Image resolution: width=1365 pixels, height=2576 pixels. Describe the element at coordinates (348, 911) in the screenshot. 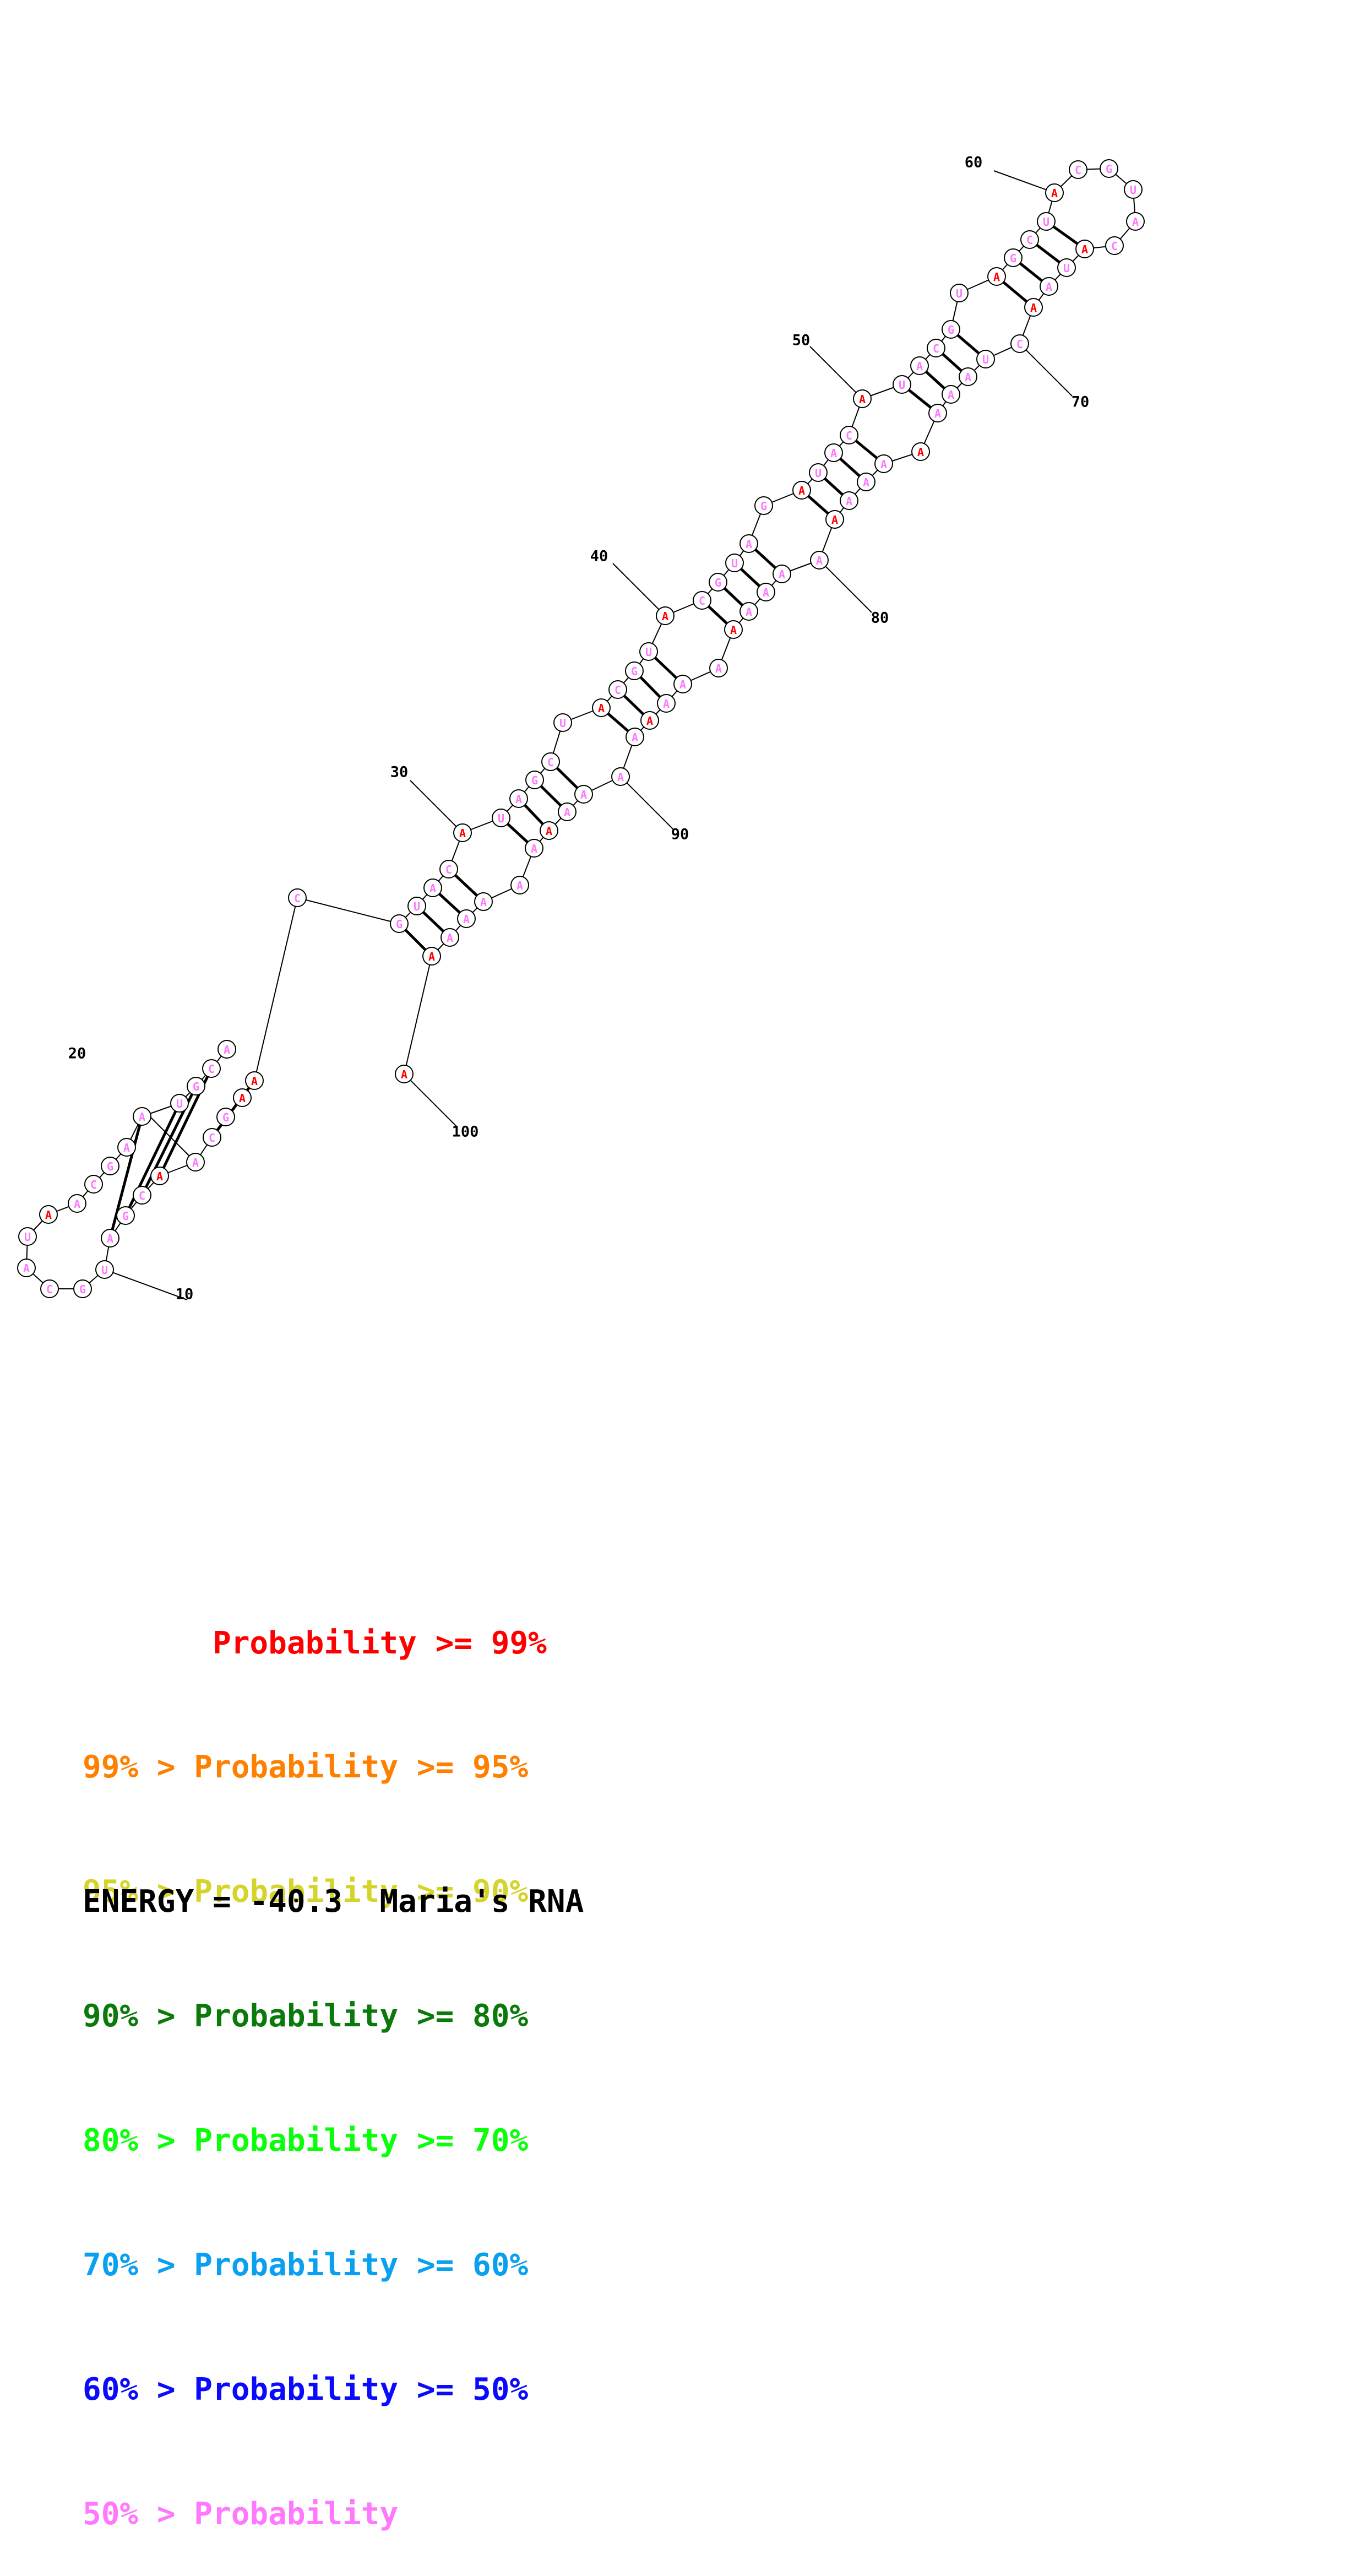

I see `backbone-segment` at that location.